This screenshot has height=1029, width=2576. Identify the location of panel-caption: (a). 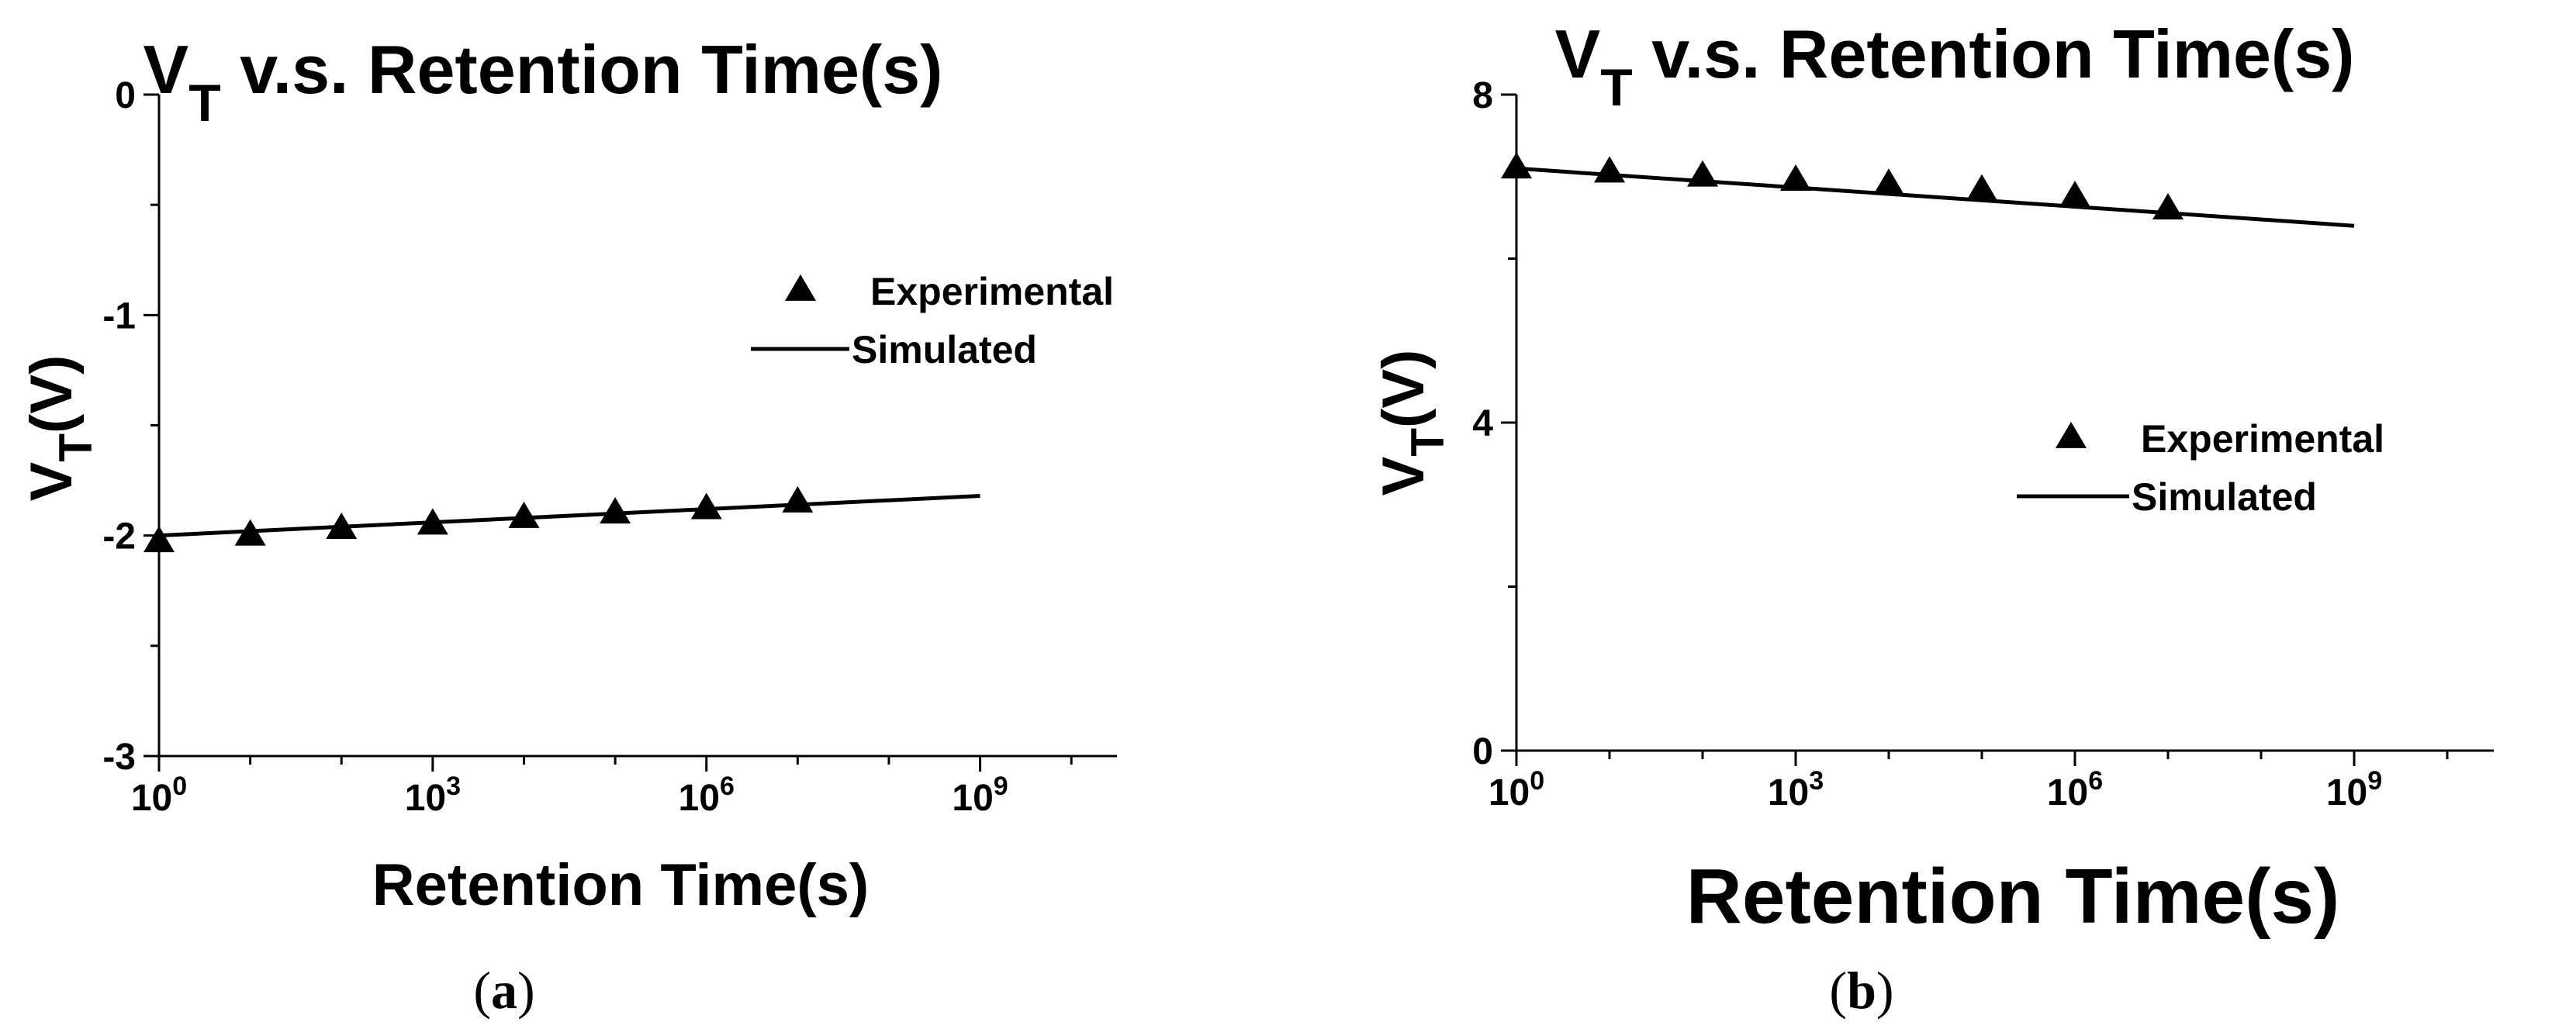
(503, 990).